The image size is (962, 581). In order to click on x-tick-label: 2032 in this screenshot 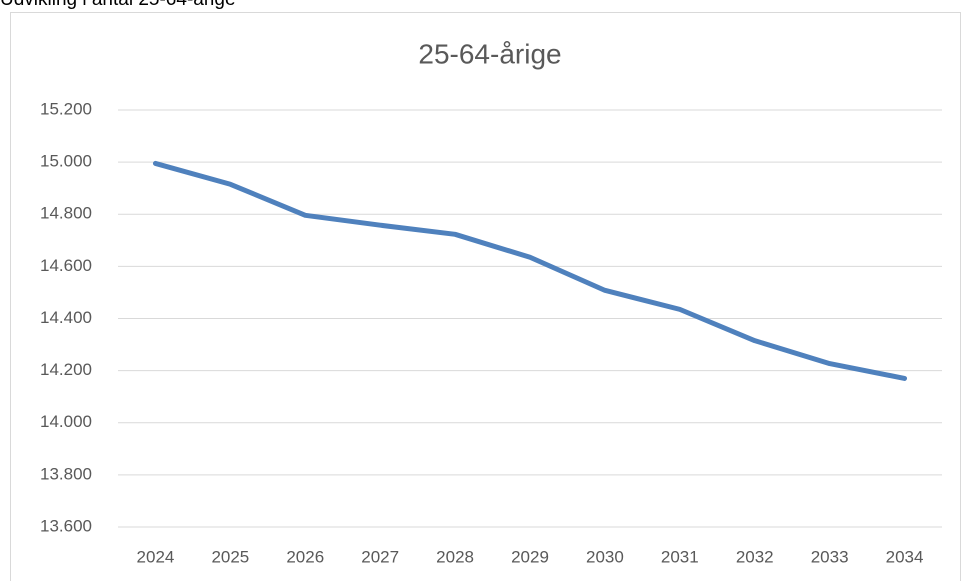, I will do `click(755, 556)`.